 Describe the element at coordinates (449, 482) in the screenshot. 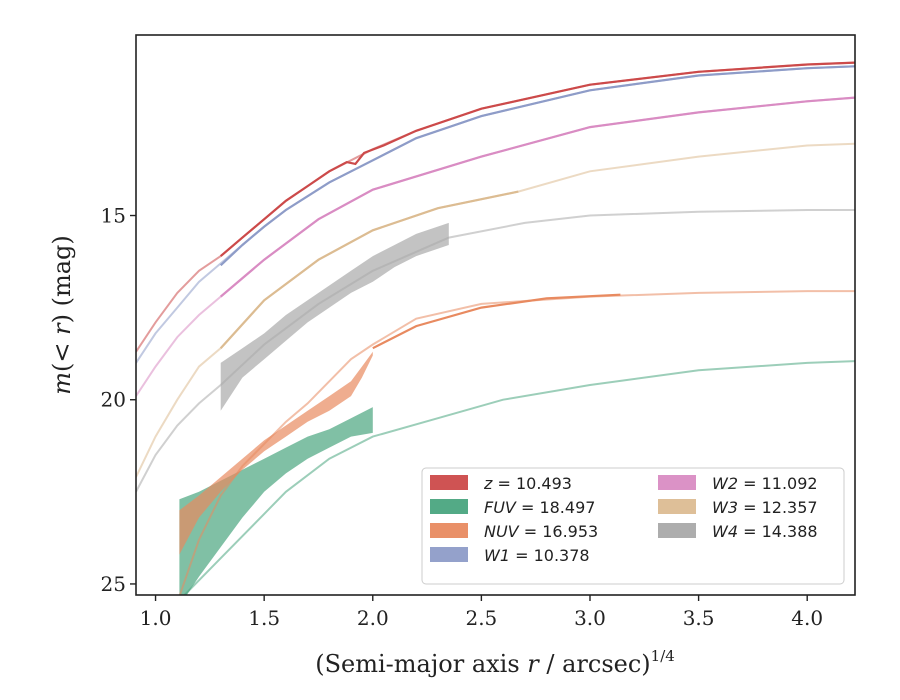

I see `legend-swatch-z` at that location.